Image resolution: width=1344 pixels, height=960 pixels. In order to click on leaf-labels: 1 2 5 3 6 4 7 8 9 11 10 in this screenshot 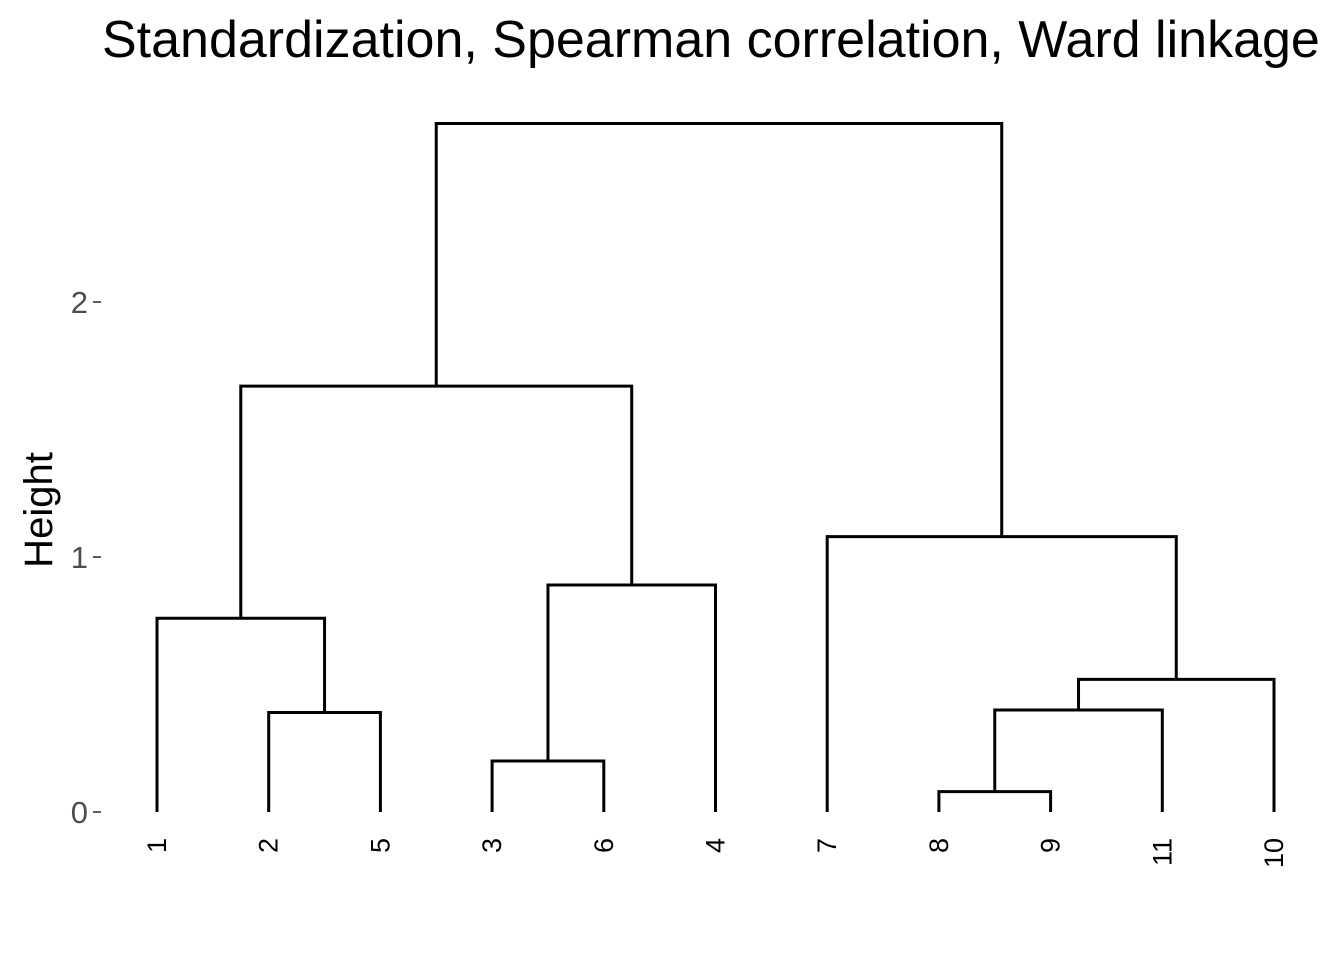, I will do `click(715, 853)`.